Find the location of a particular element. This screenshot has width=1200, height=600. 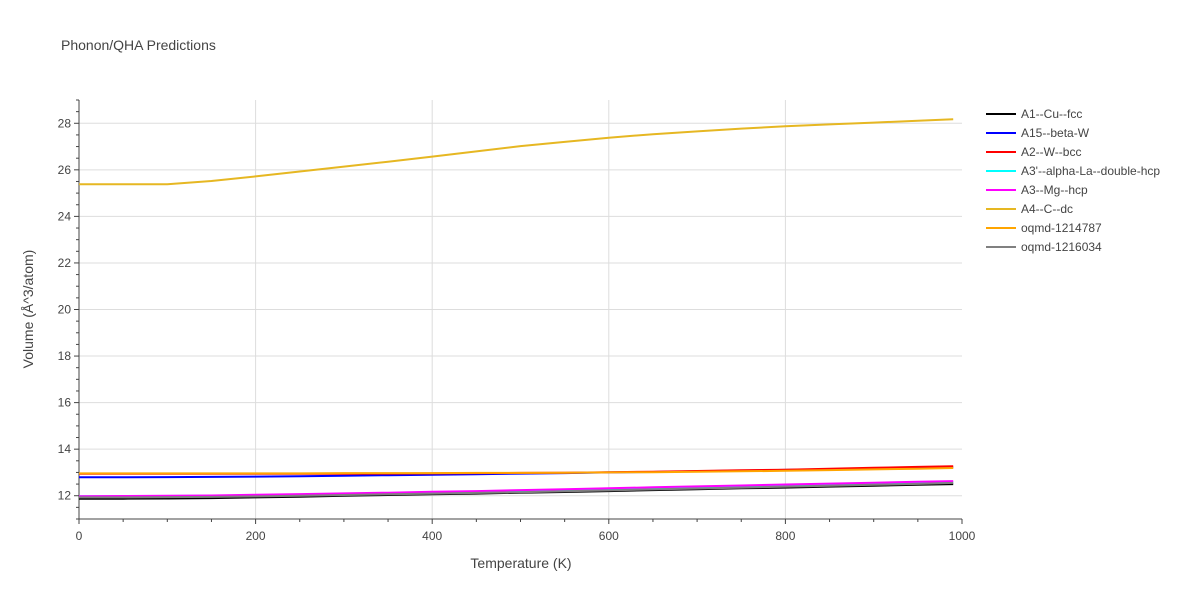

y-tick-label: 18 is located at coordinates (65, 356).